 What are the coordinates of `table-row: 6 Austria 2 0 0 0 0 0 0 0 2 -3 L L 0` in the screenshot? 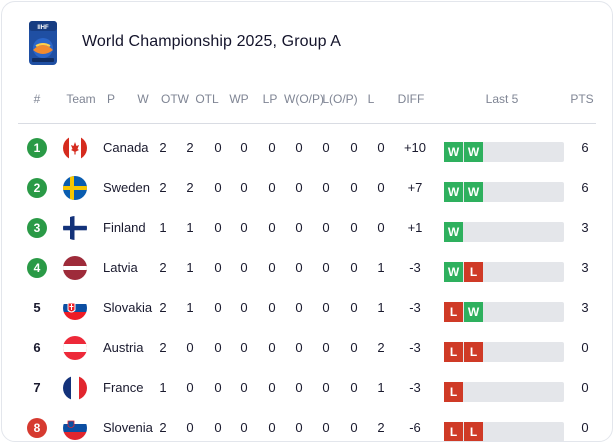 It's located at (307, 348).